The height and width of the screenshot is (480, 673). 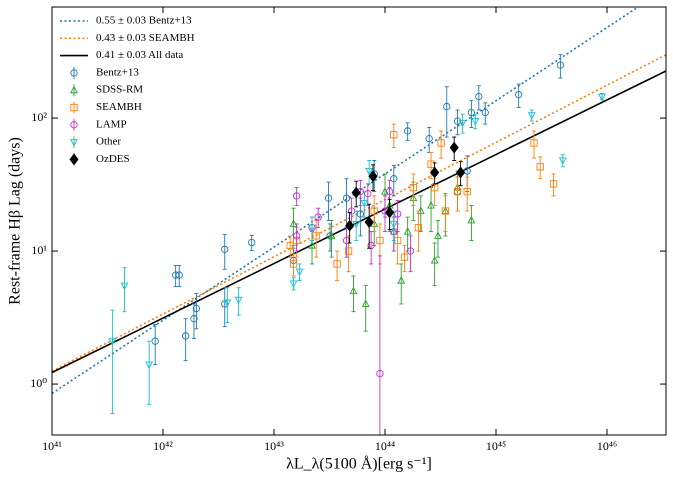 What do you see at coordinates (52, 446) in the screenshot?
I see `x-tick-label: 10⁴¹` at bounding box center [52, 446].